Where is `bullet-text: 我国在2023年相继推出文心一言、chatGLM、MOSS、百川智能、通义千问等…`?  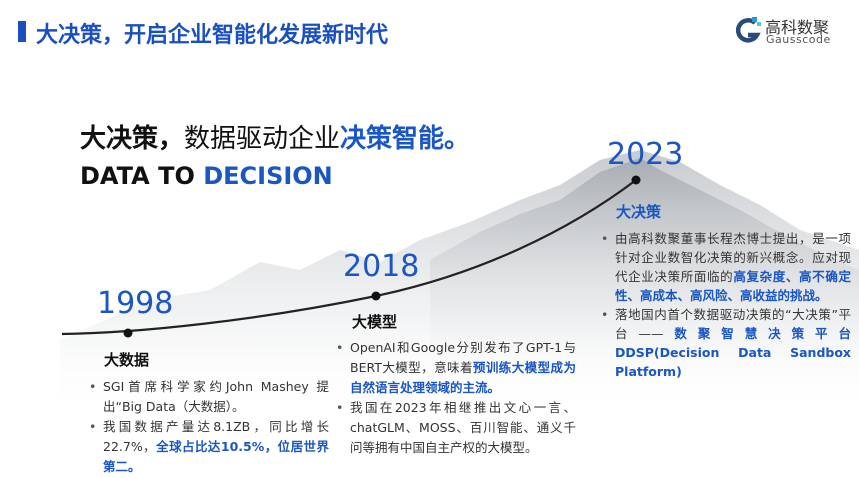 bullet-text: 我国在2023年相继推出文心一言、chatGLM、MOSS、百川智能、通义千问等… is located at coordinates (463, 427).